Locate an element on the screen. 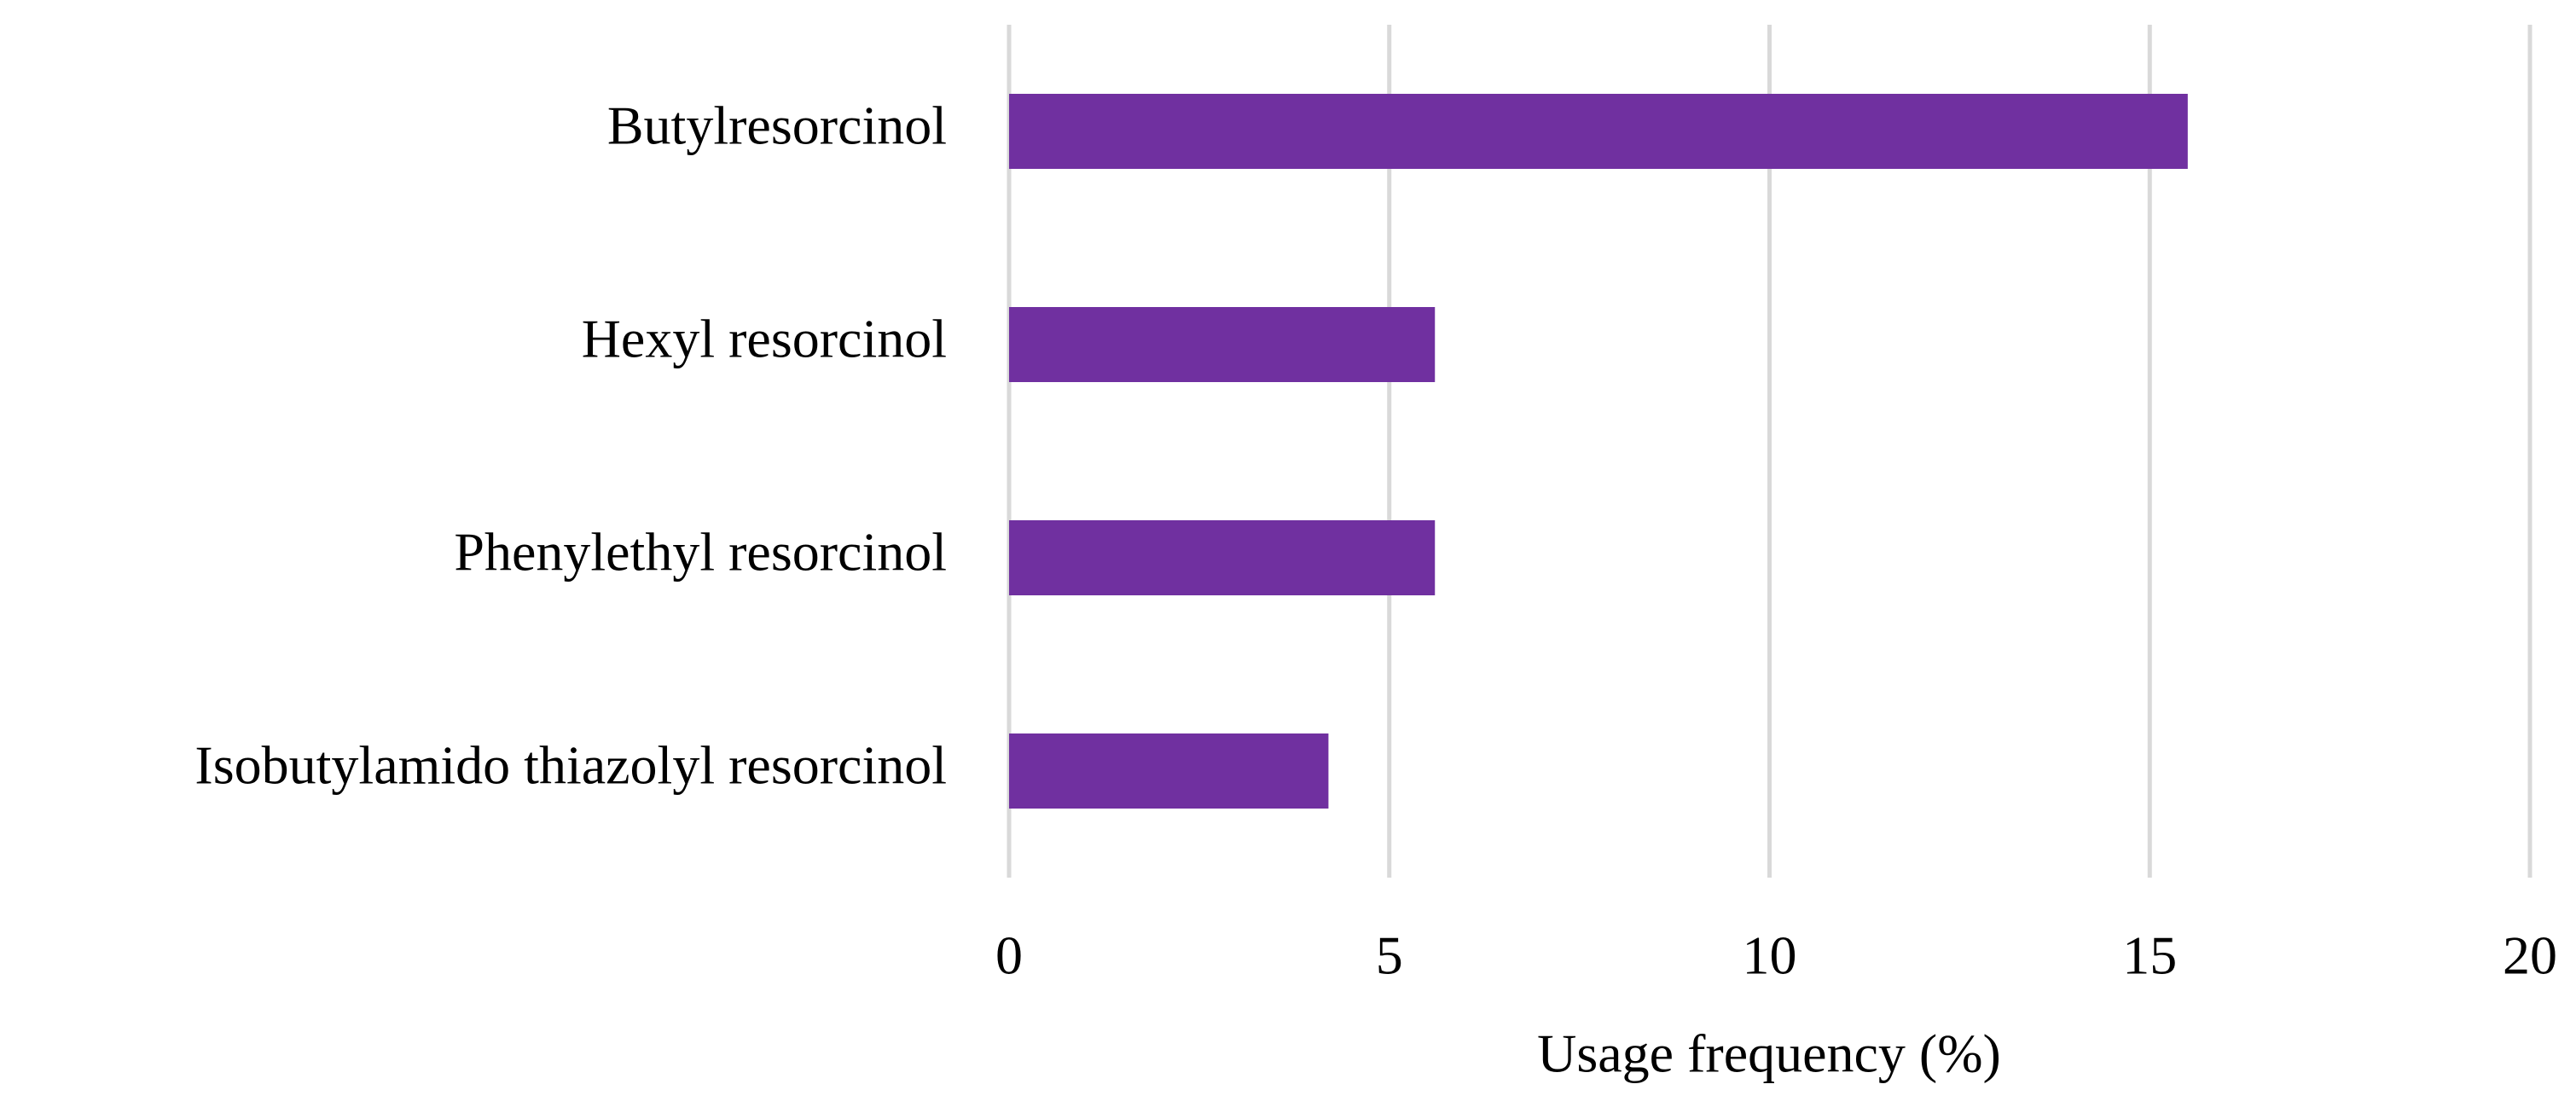  x-tick-label: 0 is located at coordinates (1009, 956).